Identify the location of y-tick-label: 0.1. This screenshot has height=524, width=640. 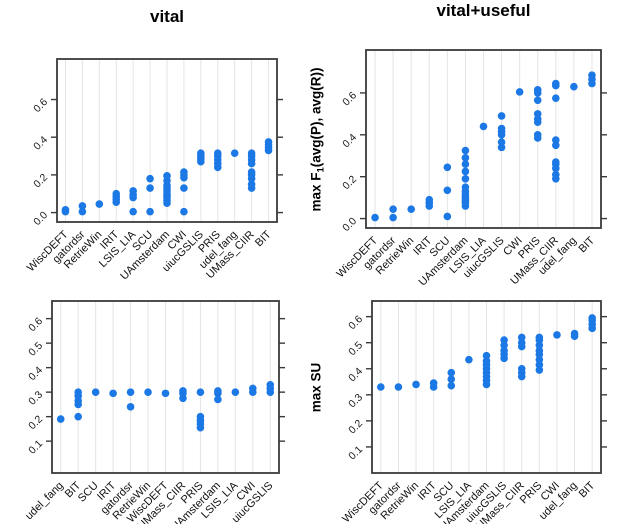
(355, 452).